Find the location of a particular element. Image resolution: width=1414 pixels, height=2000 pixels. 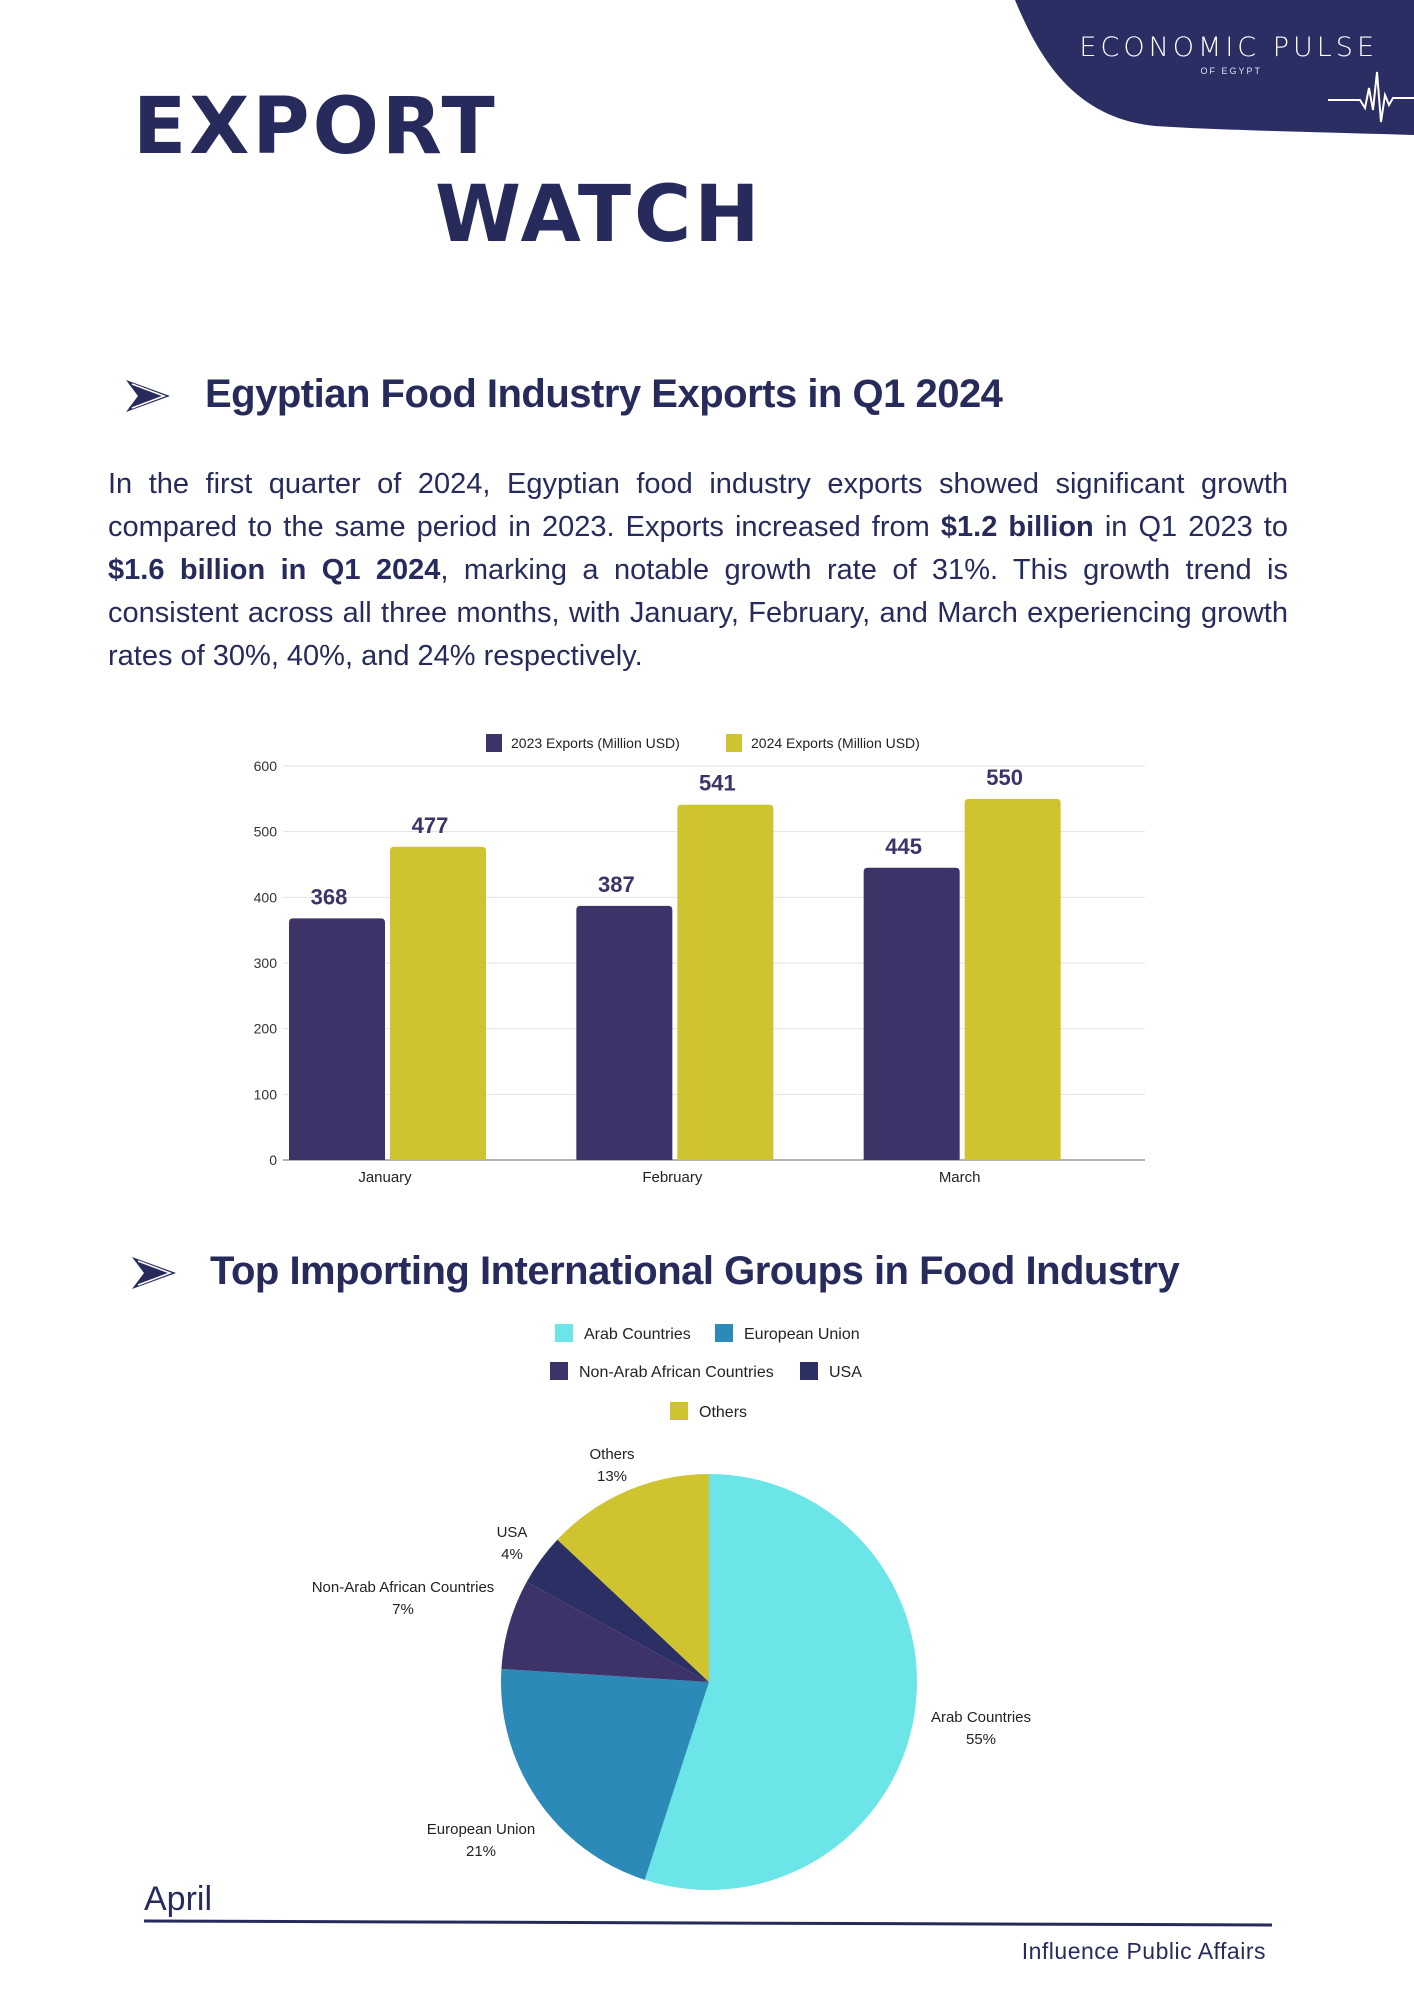

y-tick-label: 0 is located at coordinates (273, 1160).